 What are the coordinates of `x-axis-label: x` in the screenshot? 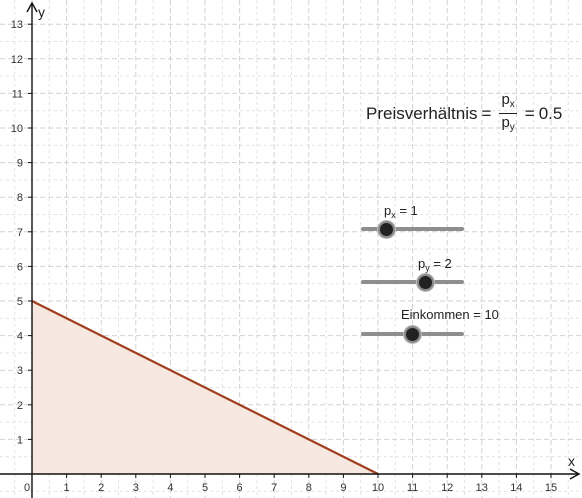 It's located at (571, 461).